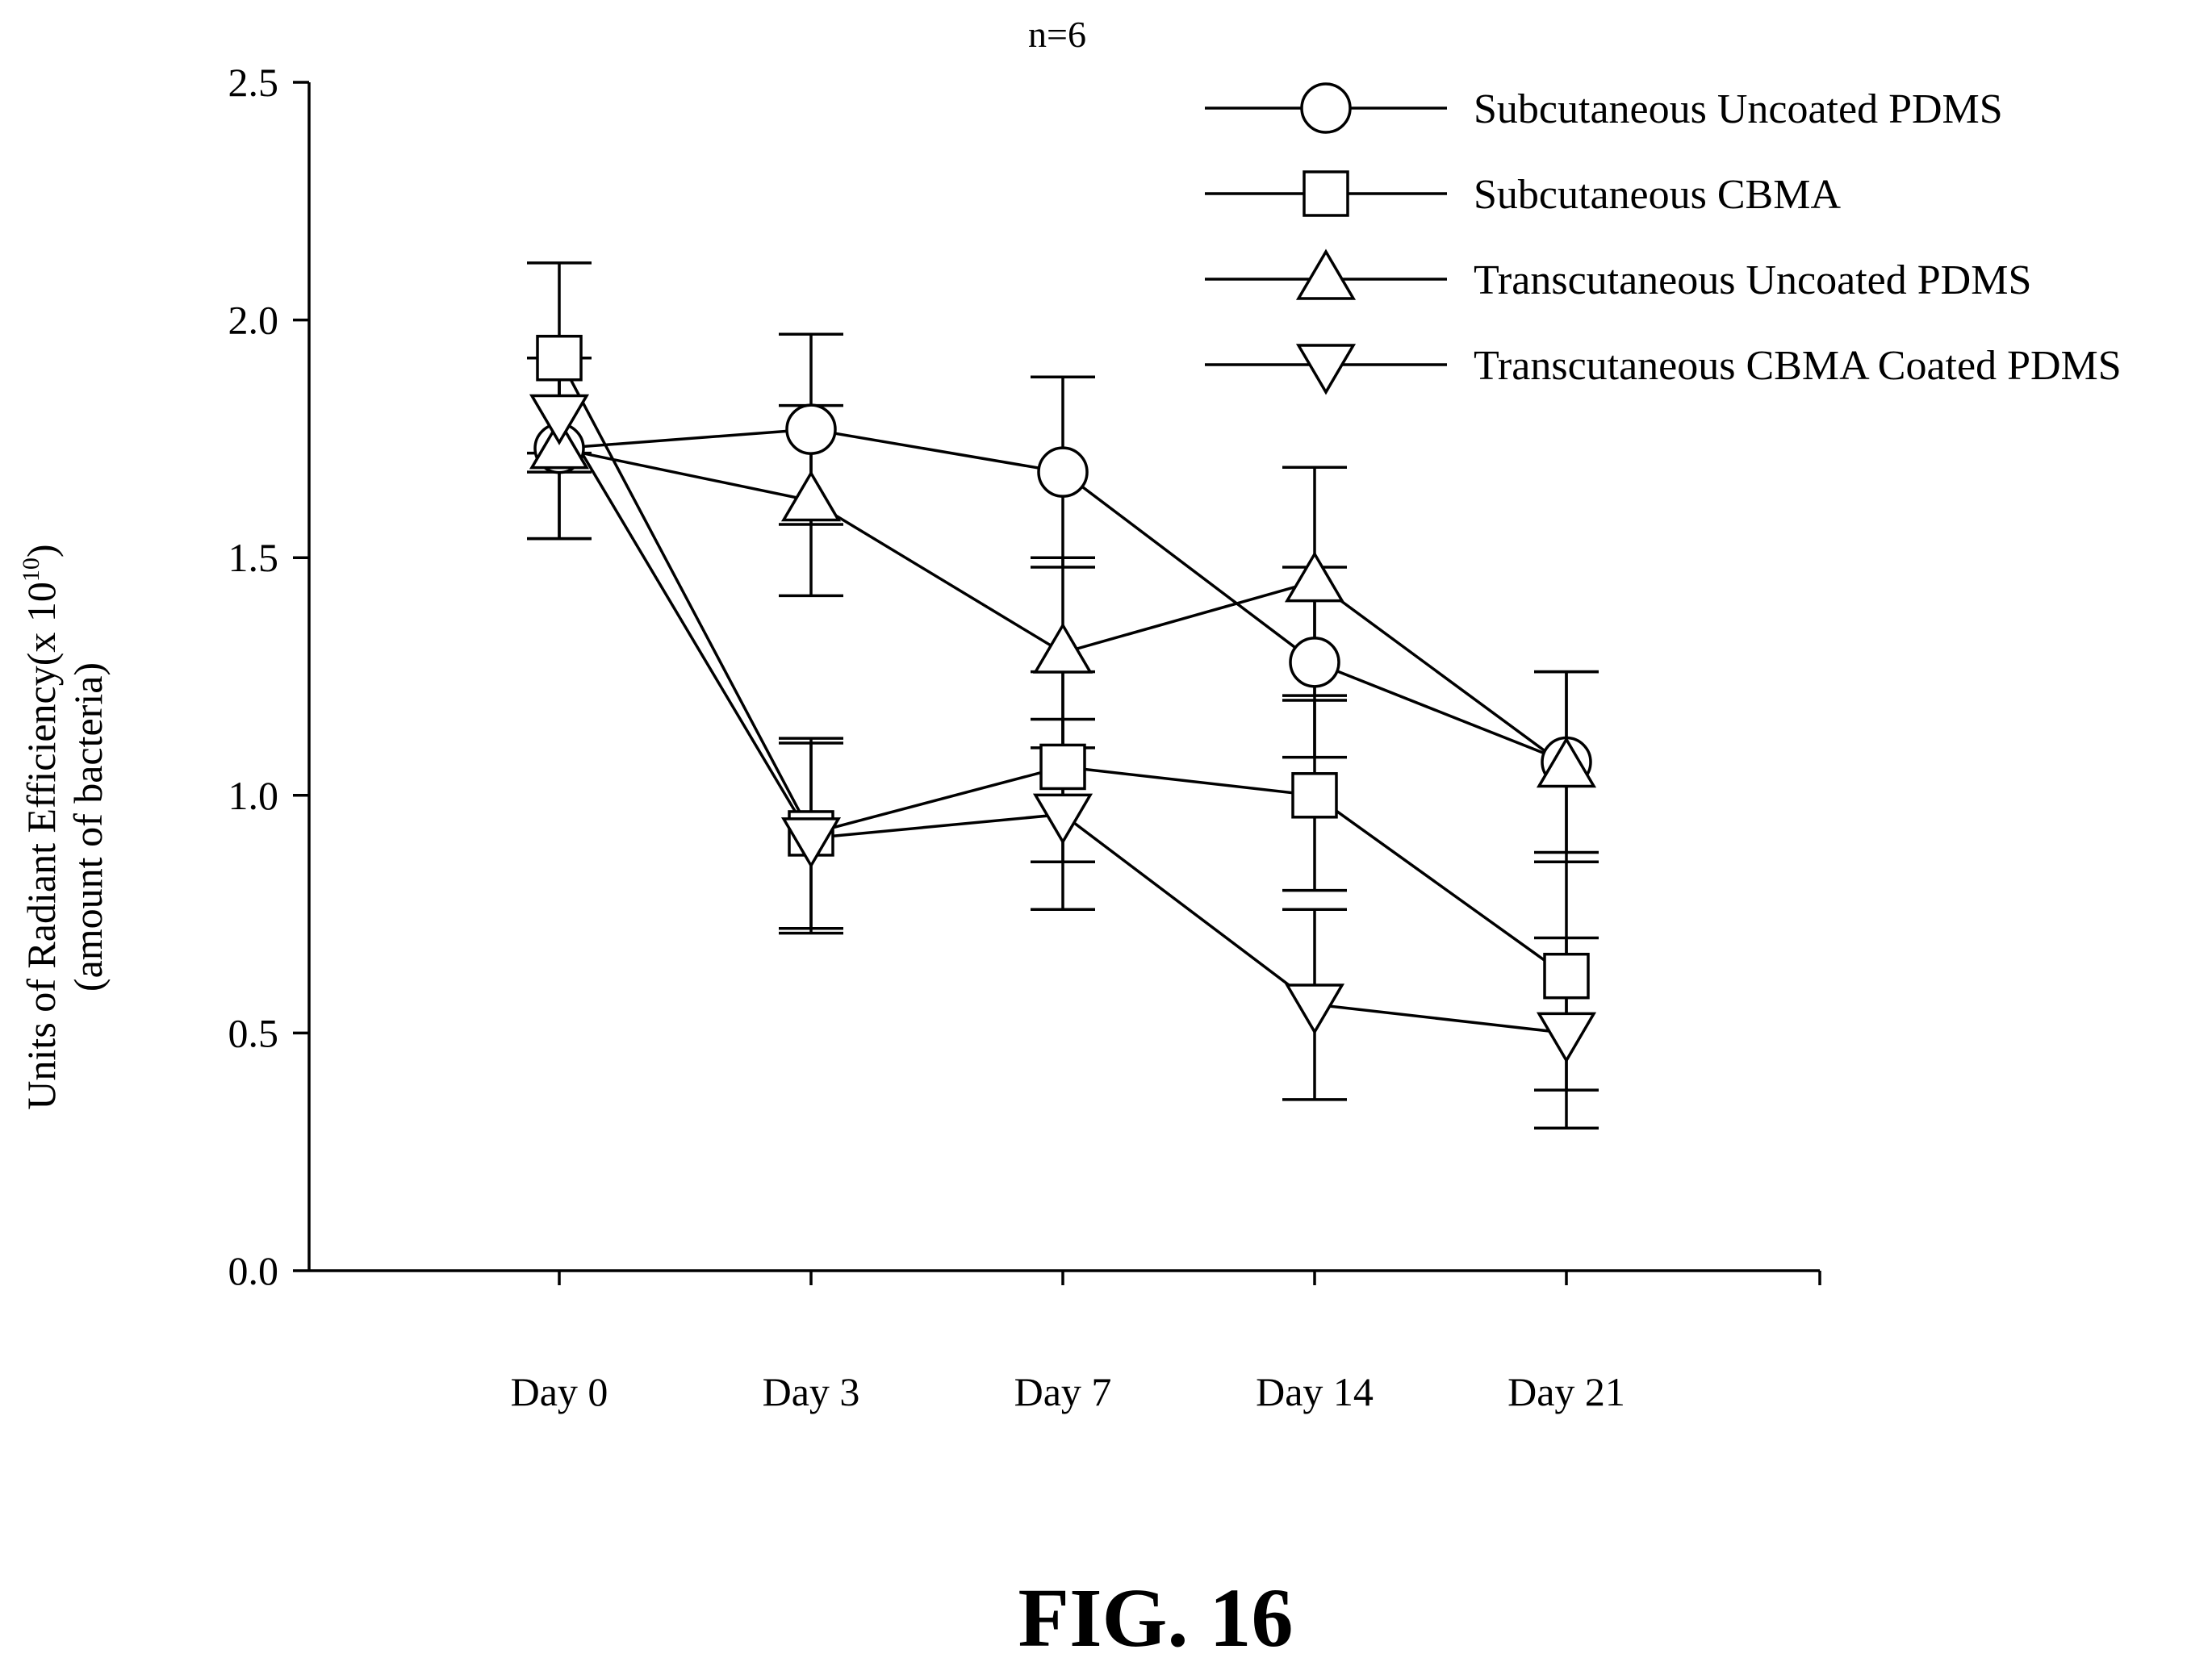 The width and height of the screenshot is (2212, 1662). What do you see at coordinates (1326, 108) in the screenshot?
I see `legend-marker-circle` at bounding box center [1326, 108].